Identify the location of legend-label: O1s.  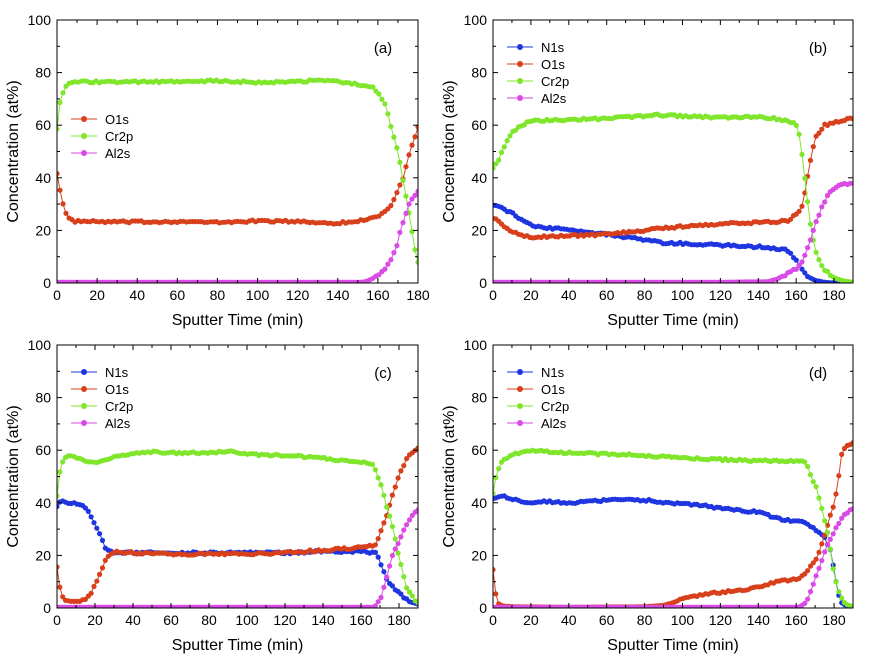
(553, 389).